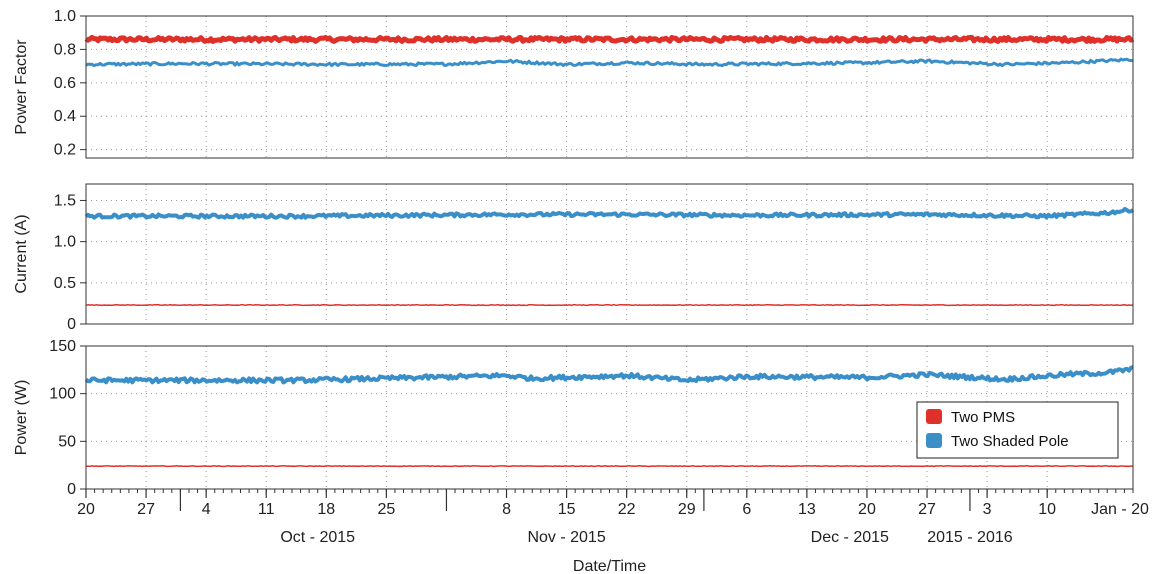  I want to click on legend: Two PMS Two Shaded Pole, so click(1017, 430).